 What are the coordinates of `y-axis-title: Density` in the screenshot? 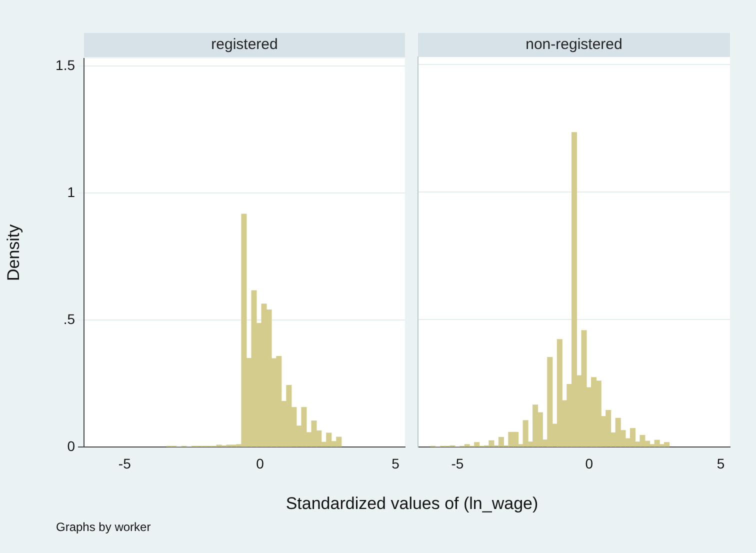 It's located at (13, 253).